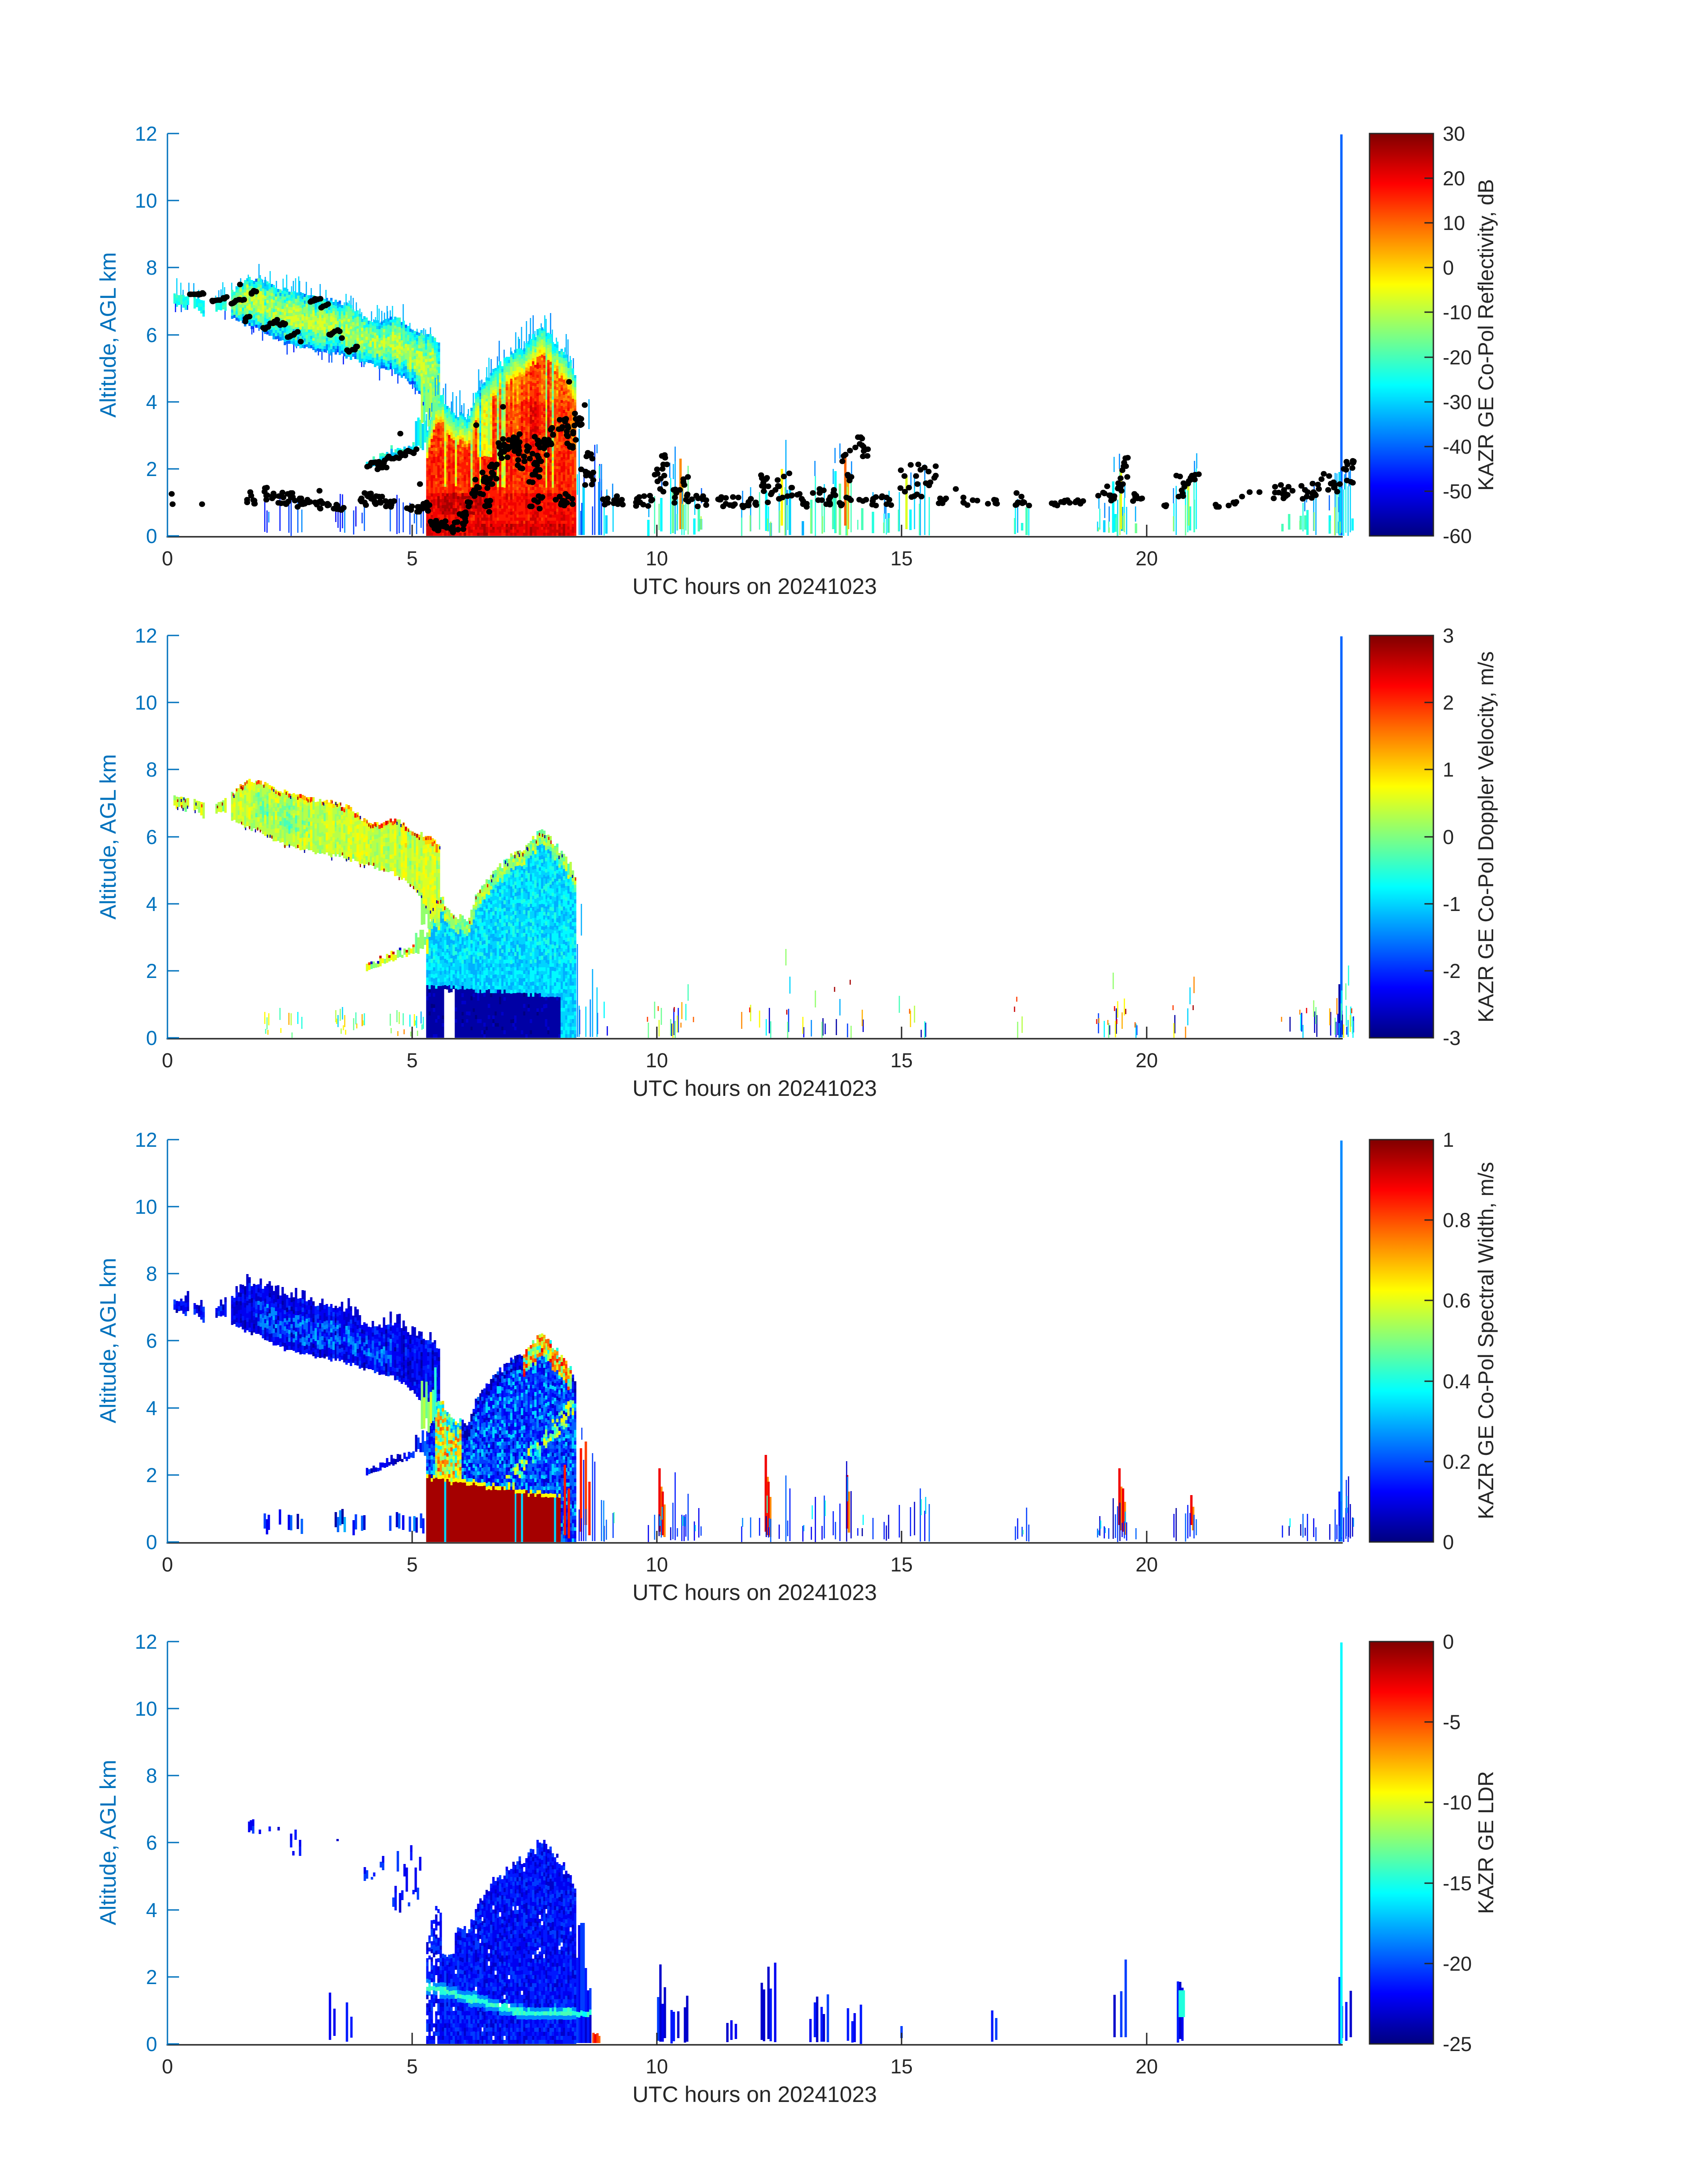 The width and height of the screenshot is (1708, 2177). Describe the element at coordinates (1457, 491) in the screenshot. I see `svg-text: -50` at that location.